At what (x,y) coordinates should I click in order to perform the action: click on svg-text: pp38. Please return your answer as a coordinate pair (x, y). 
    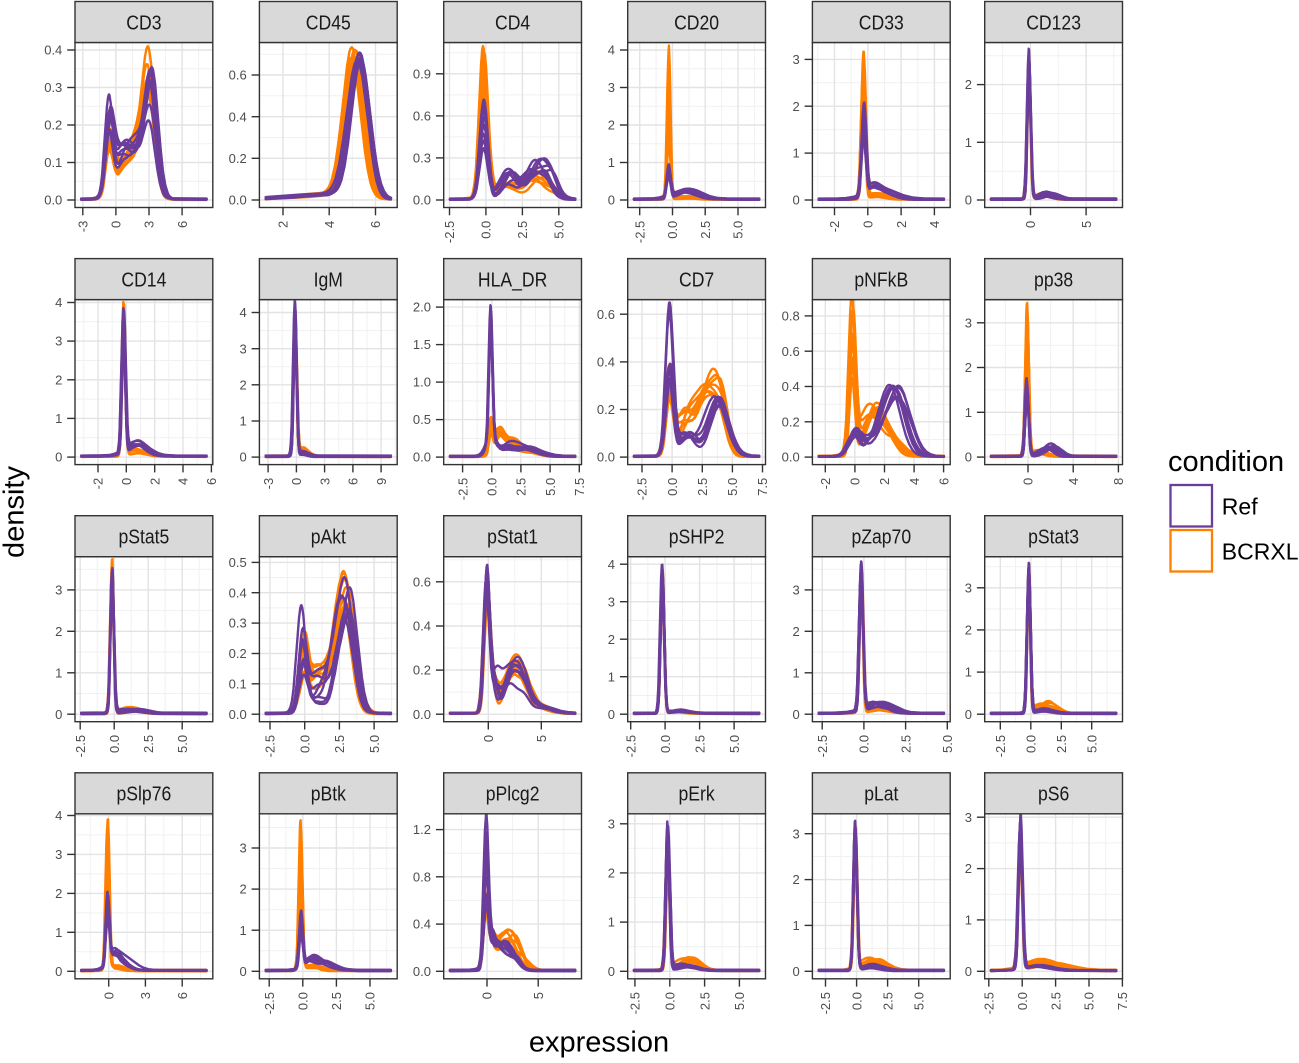
    Looking at the image, I should click on (1053, 279).